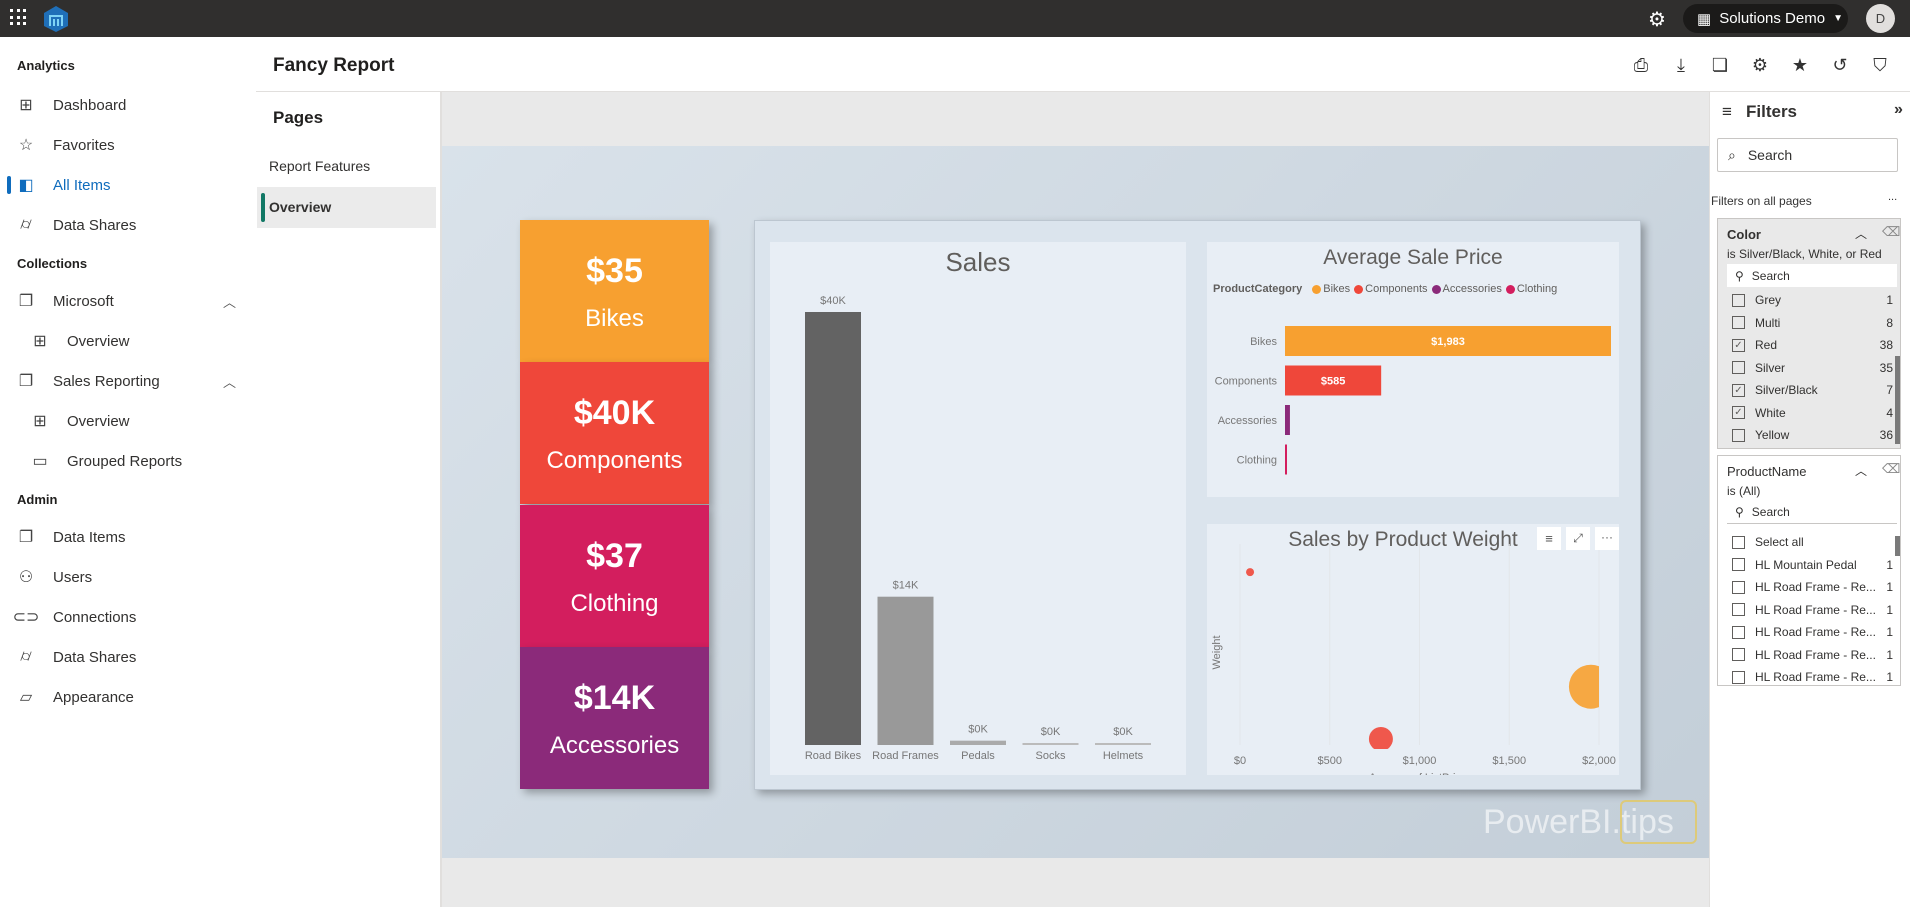 Image resolution: width=1910 pixels, height=907 pixels. I want to click on legend-item: Accessories, so click(1466, 289).